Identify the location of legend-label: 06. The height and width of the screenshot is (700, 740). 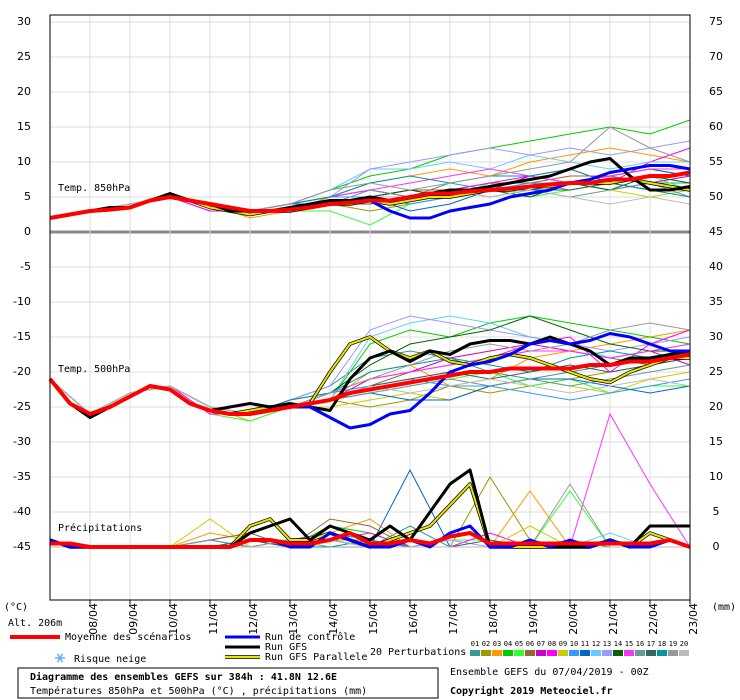
(530, 644).